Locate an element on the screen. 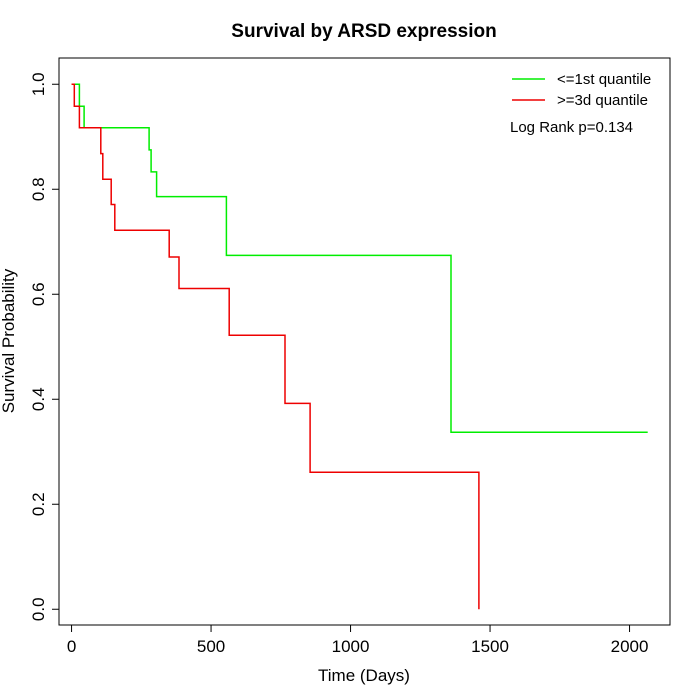 The height and width of the screenshot is (700, 700). x-tick-label: 2000 is located at coordinates (630, 646).